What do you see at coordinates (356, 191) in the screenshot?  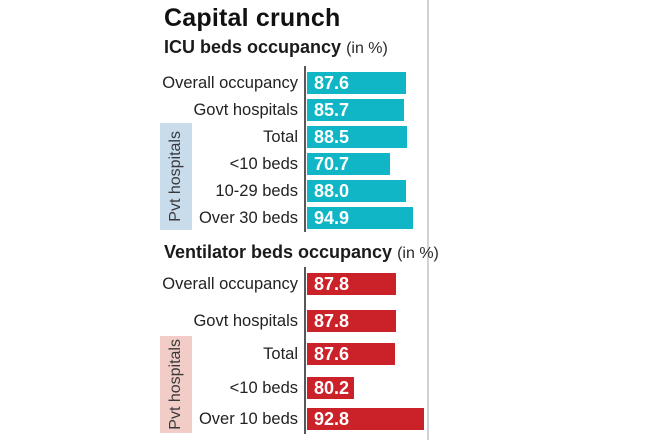 I see `bar-icu-pvt-10-29-beds: 88.0` at bounding box center [356, 191].